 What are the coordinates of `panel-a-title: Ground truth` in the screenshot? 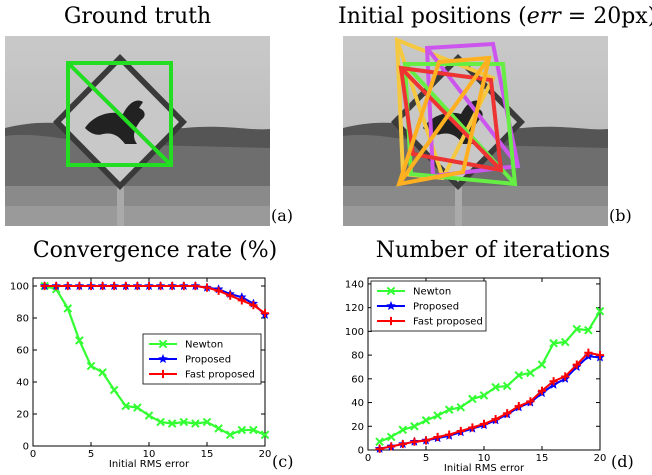 It's located at (137, 16).